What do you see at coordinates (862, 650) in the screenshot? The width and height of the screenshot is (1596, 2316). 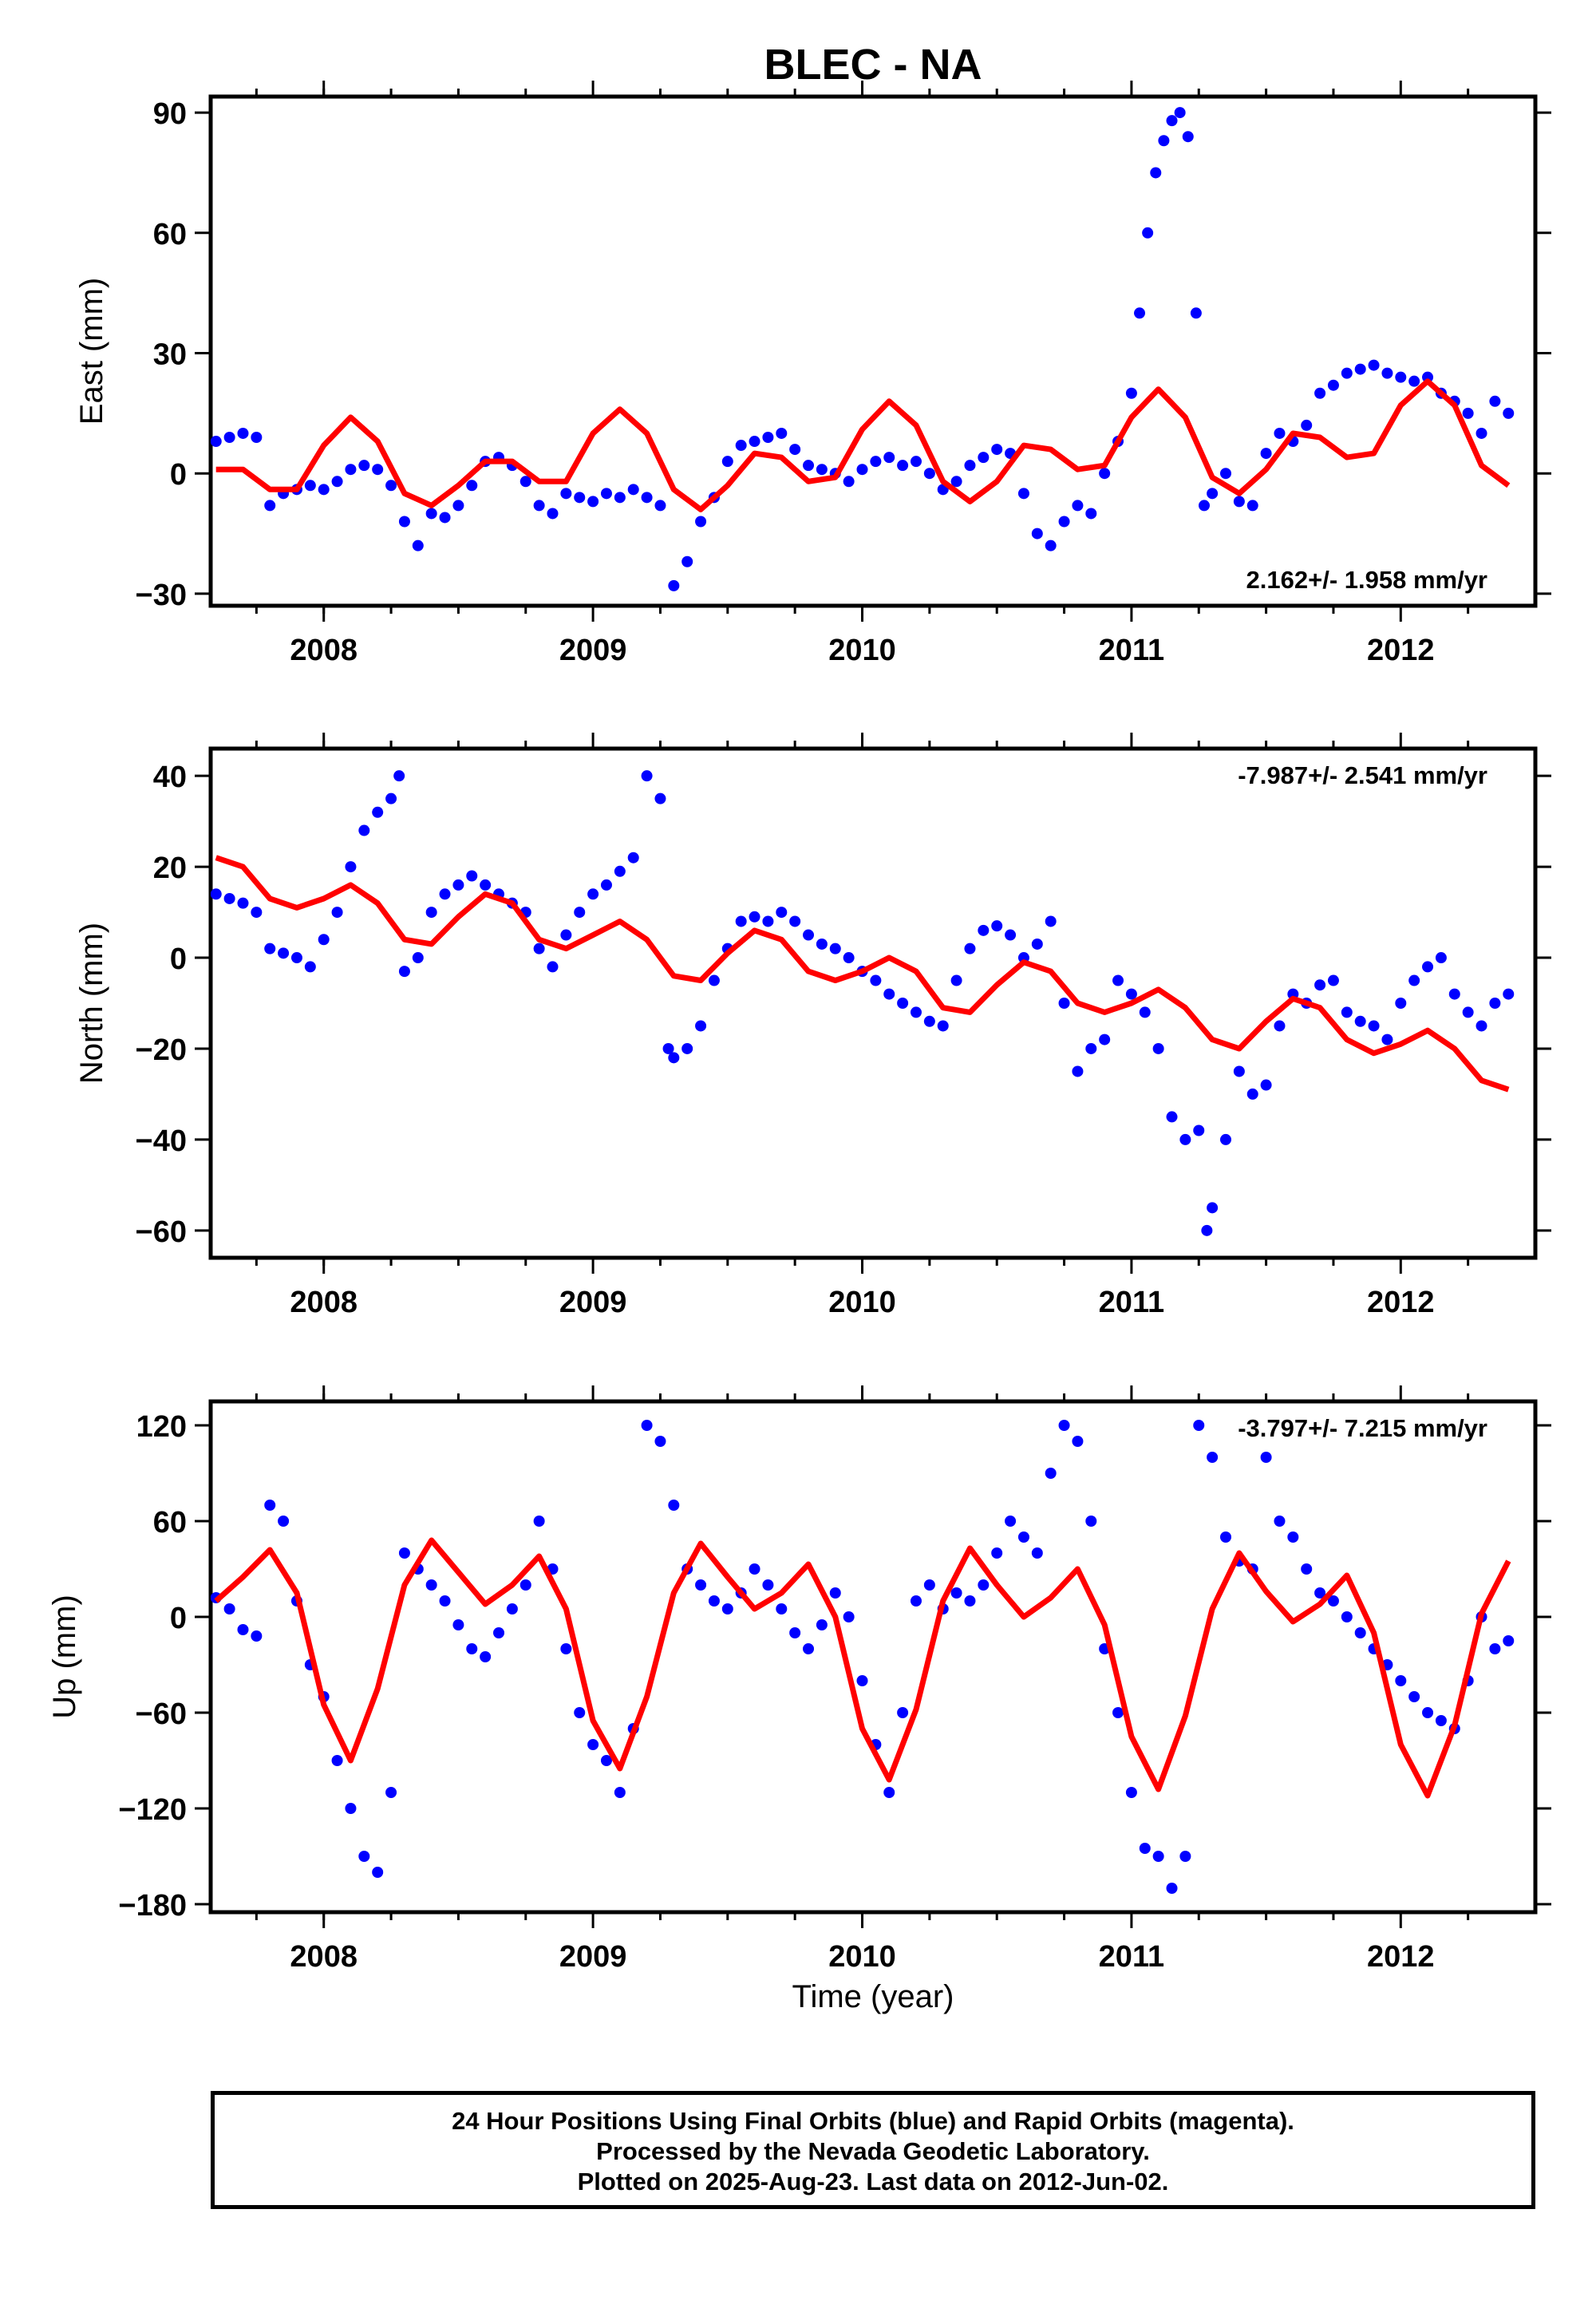 I see `x-tick-label: 2010` at bounding box center [862, 650].